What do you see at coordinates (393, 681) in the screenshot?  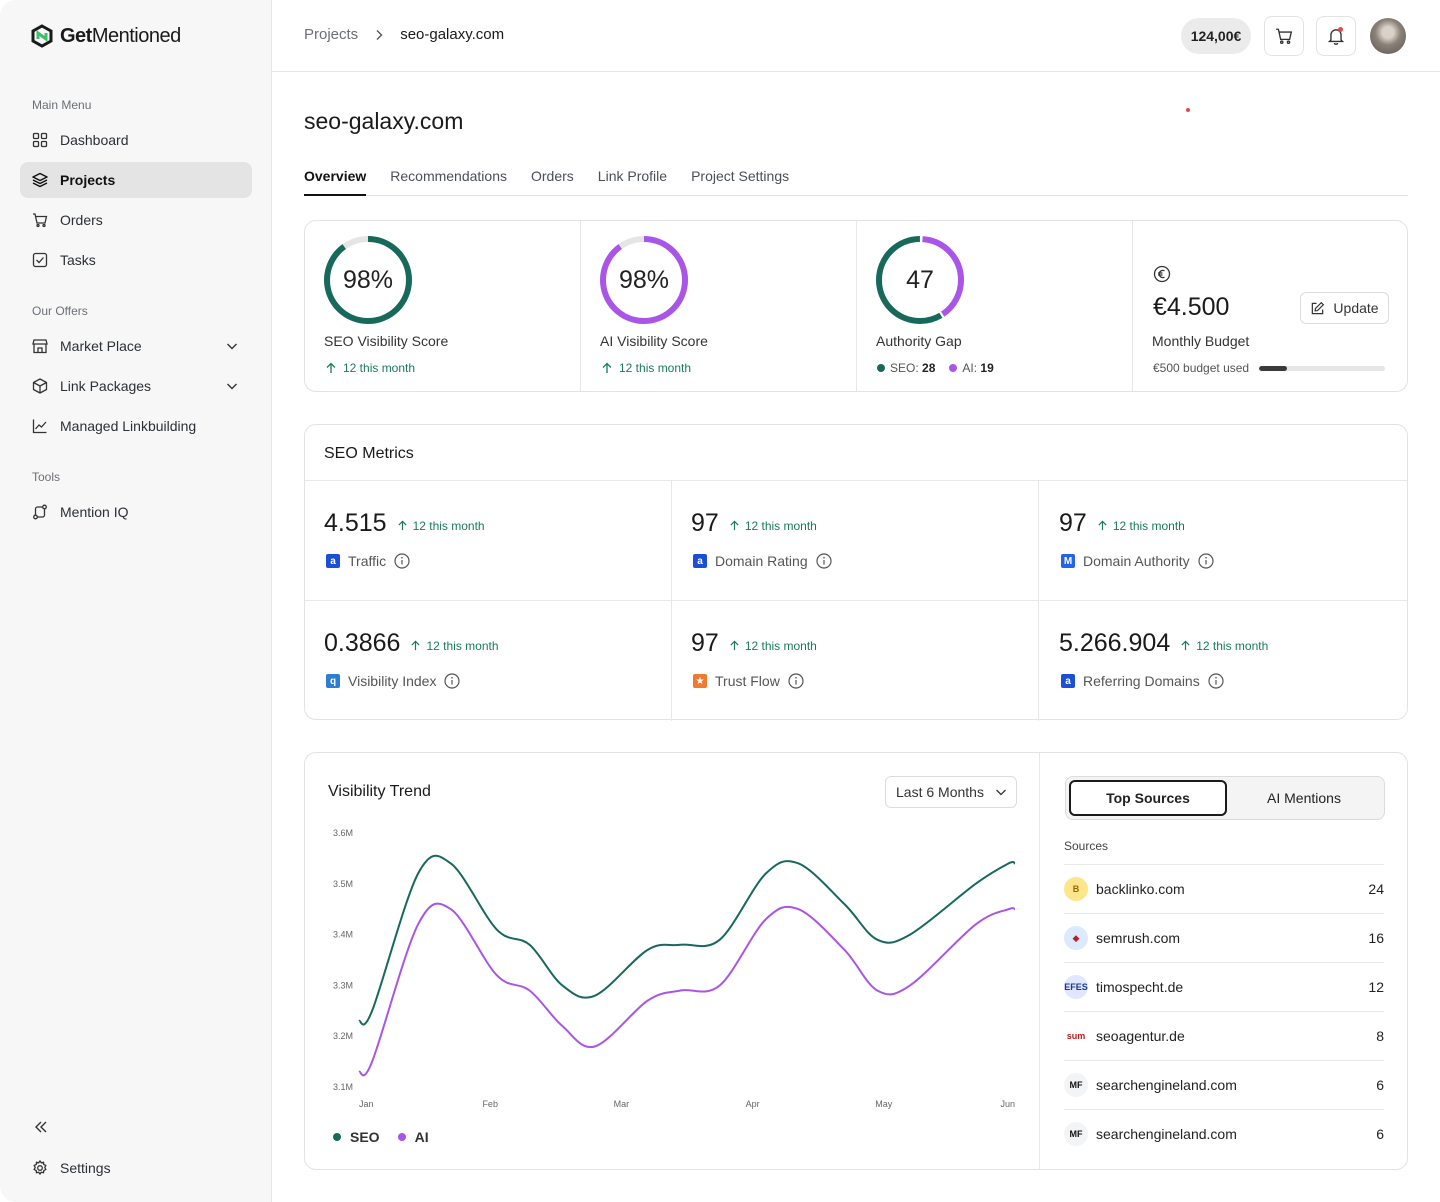 I see `metric-label: q Visibility Index` at bounding box center [393, 681].